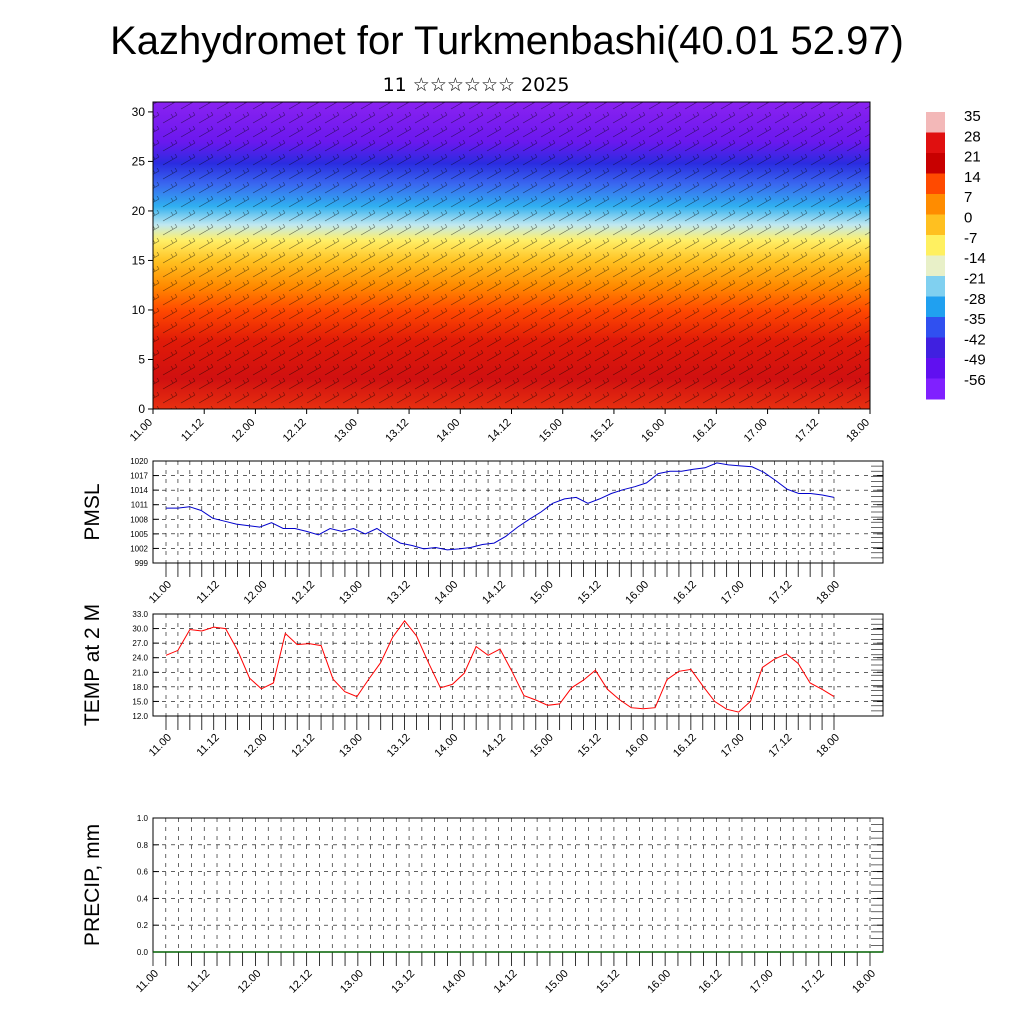  Describe the element at coordinates (140, 614) in the screenshot. I see `ytick-label: 33.0` at that location.